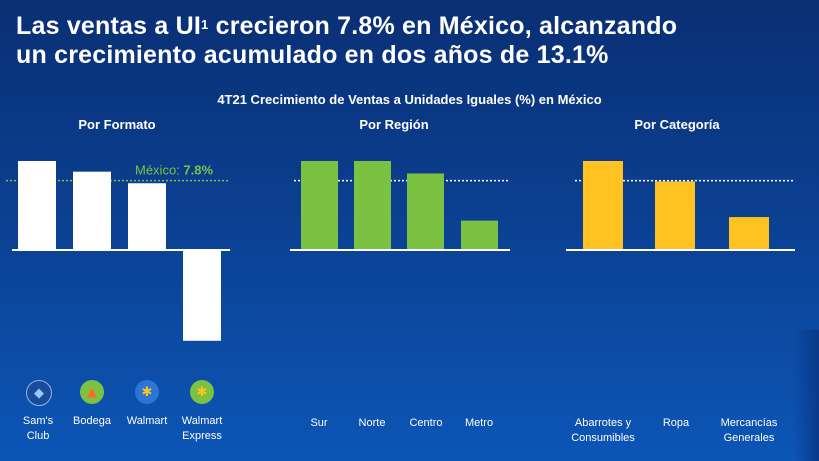 This screenshot has height=461, width=819. Describe the element at coordinates (117, 124) in the screenshot. I see `panel-title-formato: Por Formato` at that location.